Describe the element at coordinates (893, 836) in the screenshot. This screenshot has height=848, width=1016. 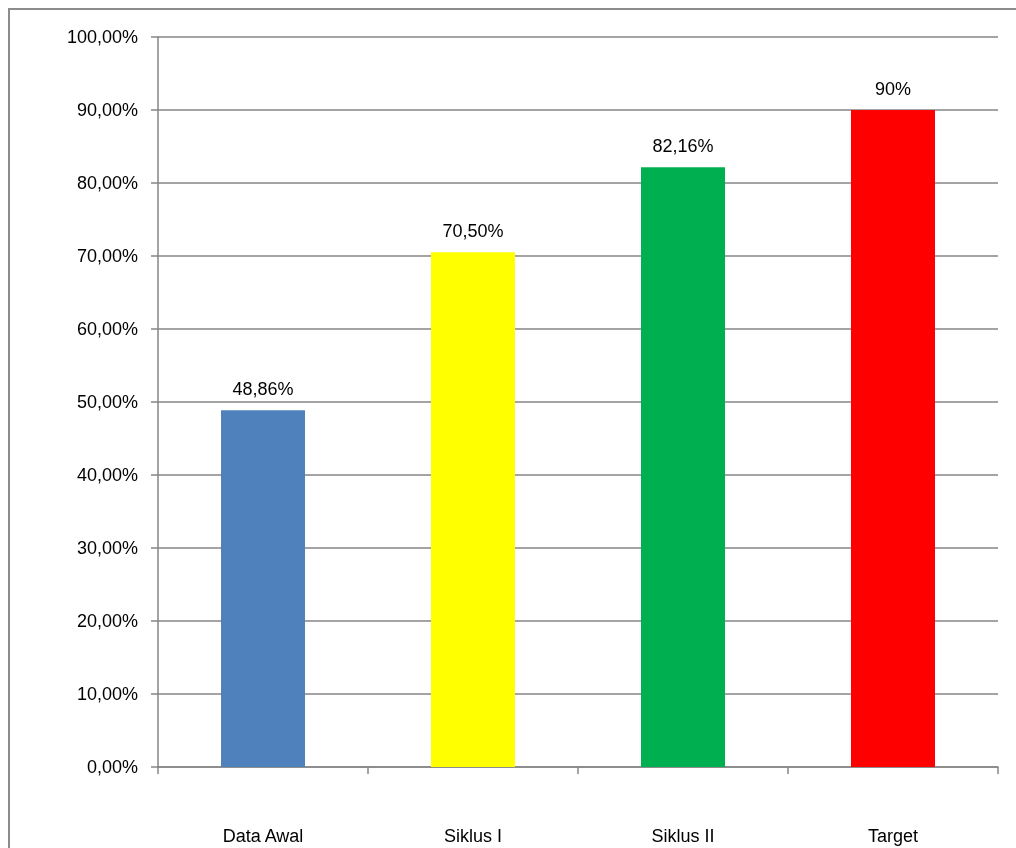
I see `x-tick-label: Target` at that location.